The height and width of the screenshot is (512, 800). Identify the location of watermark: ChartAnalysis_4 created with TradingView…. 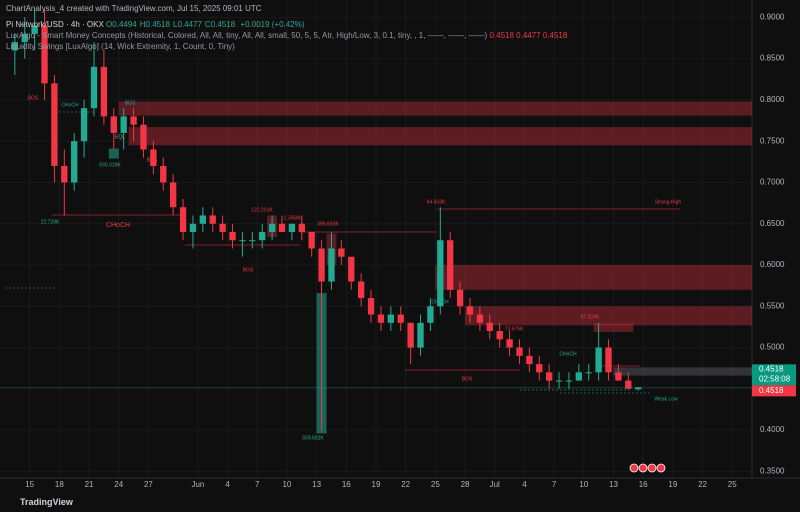
(134, 8).